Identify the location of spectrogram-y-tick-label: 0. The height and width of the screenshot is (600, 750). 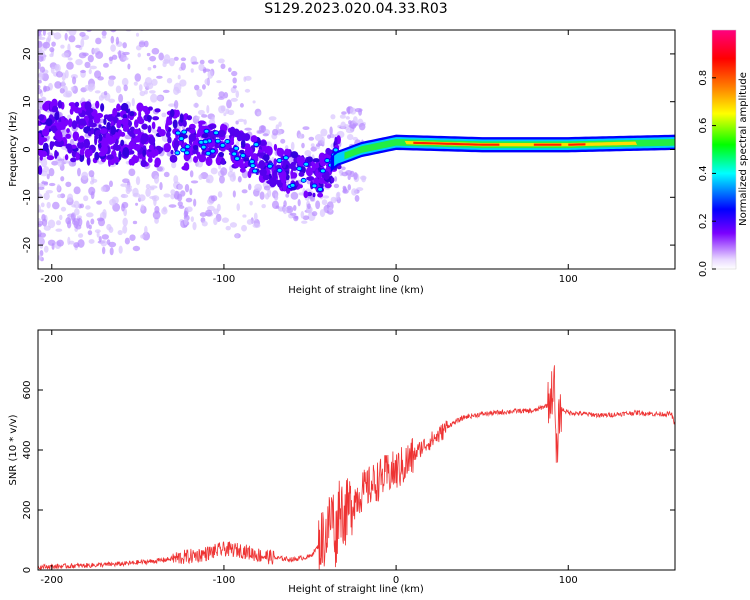
(27, 149).